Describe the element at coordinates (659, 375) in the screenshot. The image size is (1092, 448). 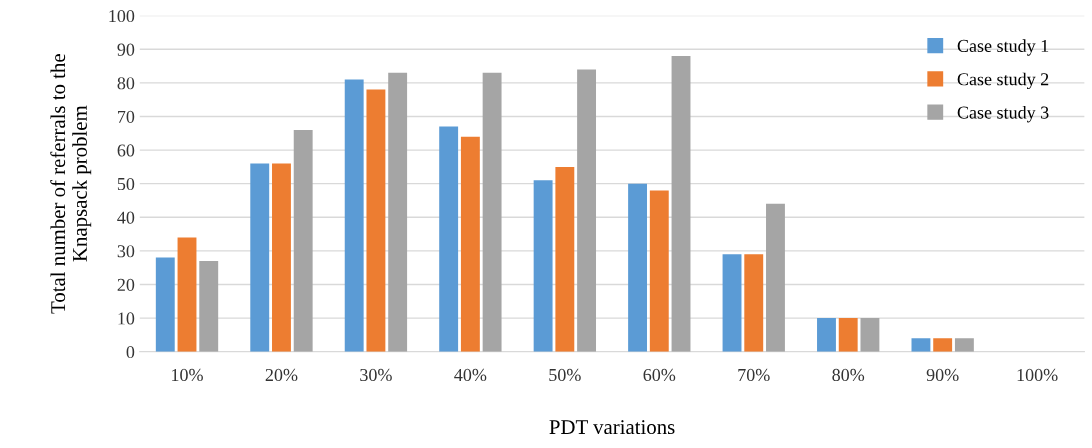
I see `x-tick-label: 60%` at that location.